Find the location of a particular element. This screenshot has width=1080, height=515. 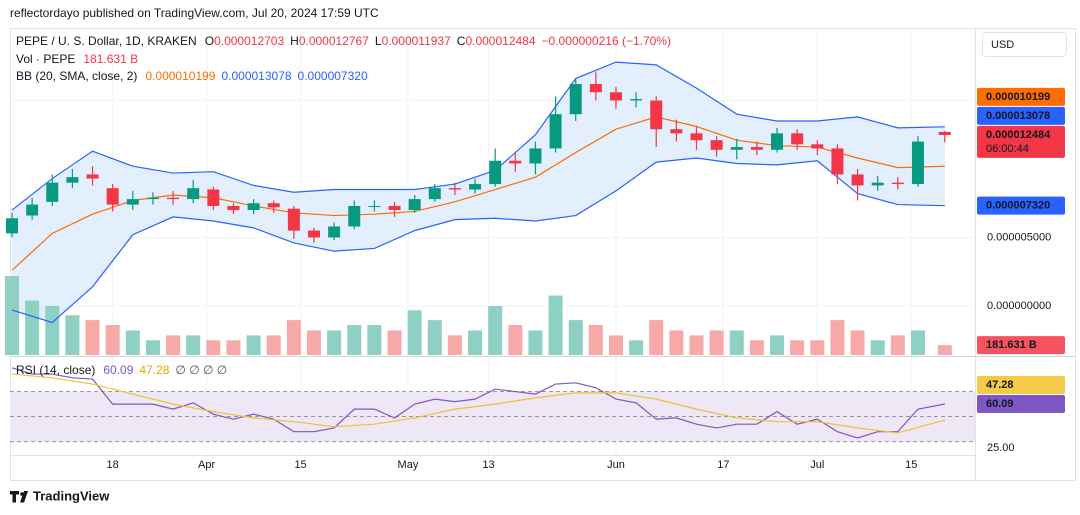

ohlc-value: 0.000011937 is located at coordinates (417, 41).